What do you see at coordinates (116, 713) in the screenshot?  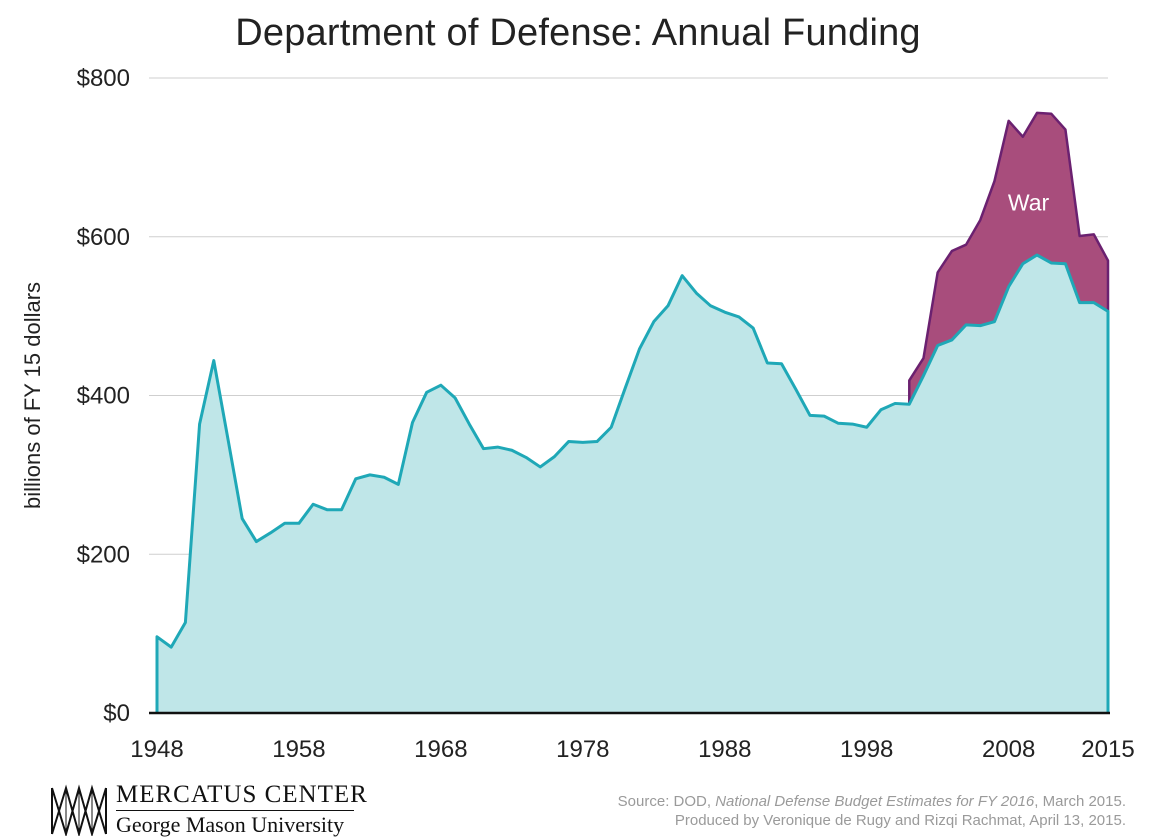 I see `y-tick-label: $0` at bounding box center [116, 713].